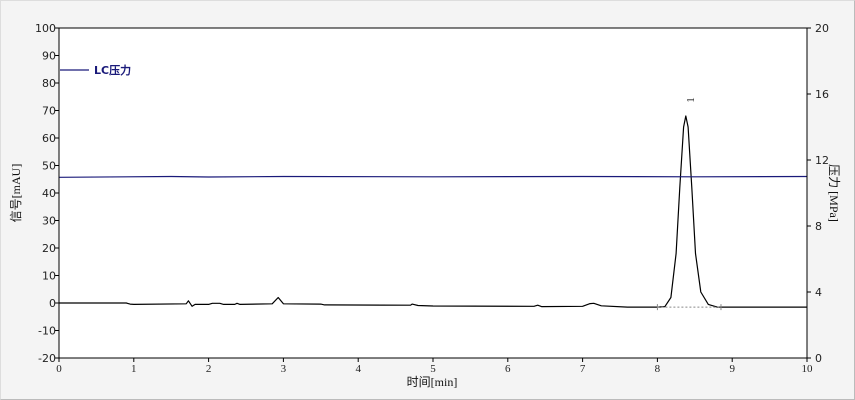 Image resolution: width=855 pixels, height=400 pixels. Describe the element at coordinates (508, 369) in the screenshot. I see `x-tick-label: 6` at that location.